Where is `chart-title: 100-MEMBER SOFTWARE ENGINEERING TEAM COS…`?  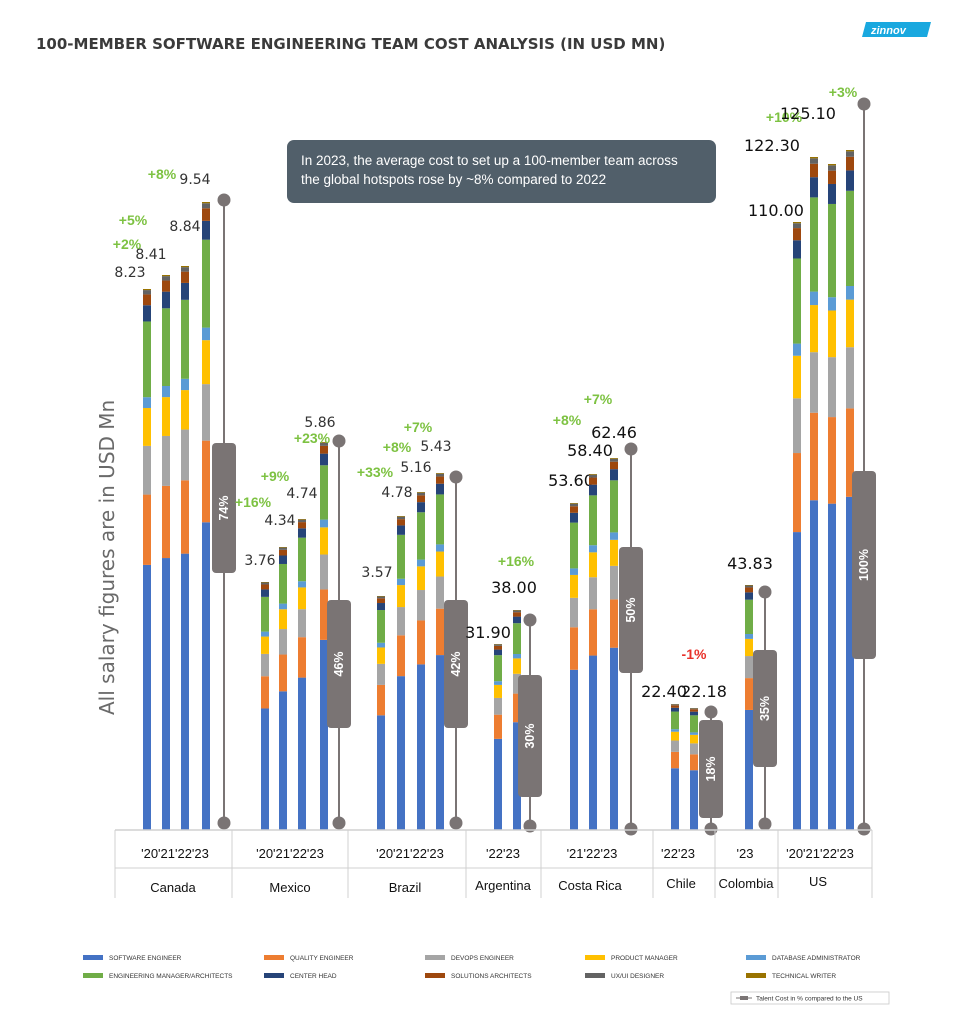 chart-title: 100-MEMBER SOFTWARE ENGINEERING TEAM COS… is located at coordinates (350, 44).